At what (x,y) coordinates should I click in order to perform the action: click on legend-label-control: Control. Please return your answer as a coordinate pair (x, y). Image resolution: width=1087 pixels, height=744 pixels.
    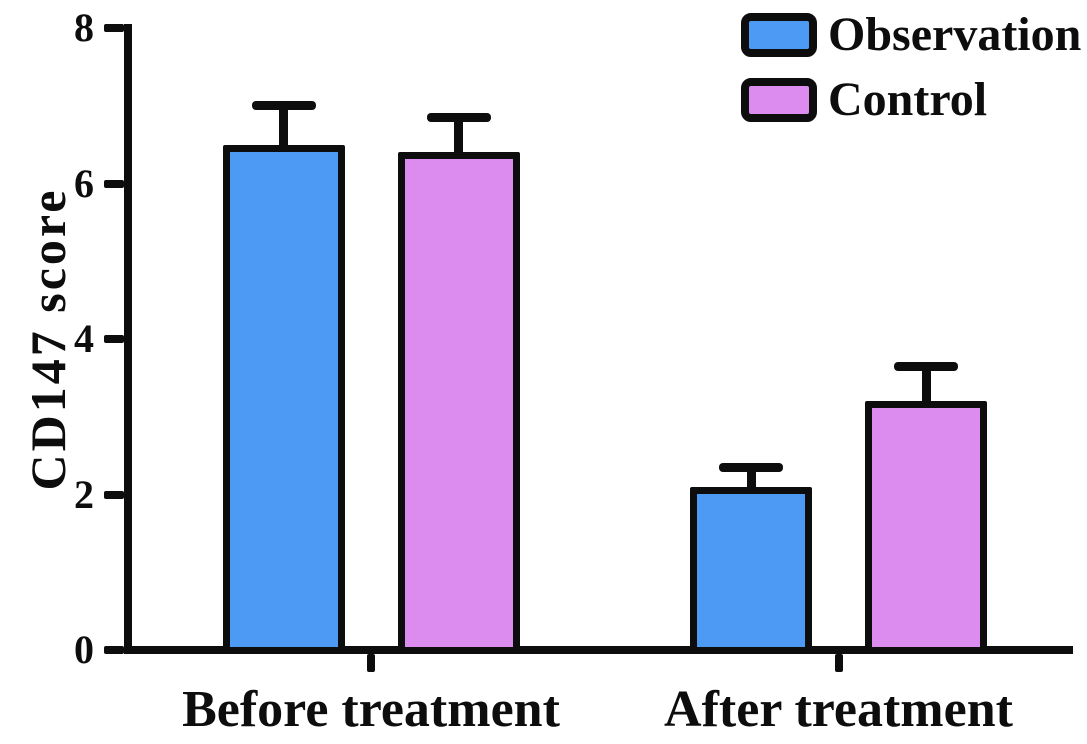
    Looking at the image, I should click on (908, 99).